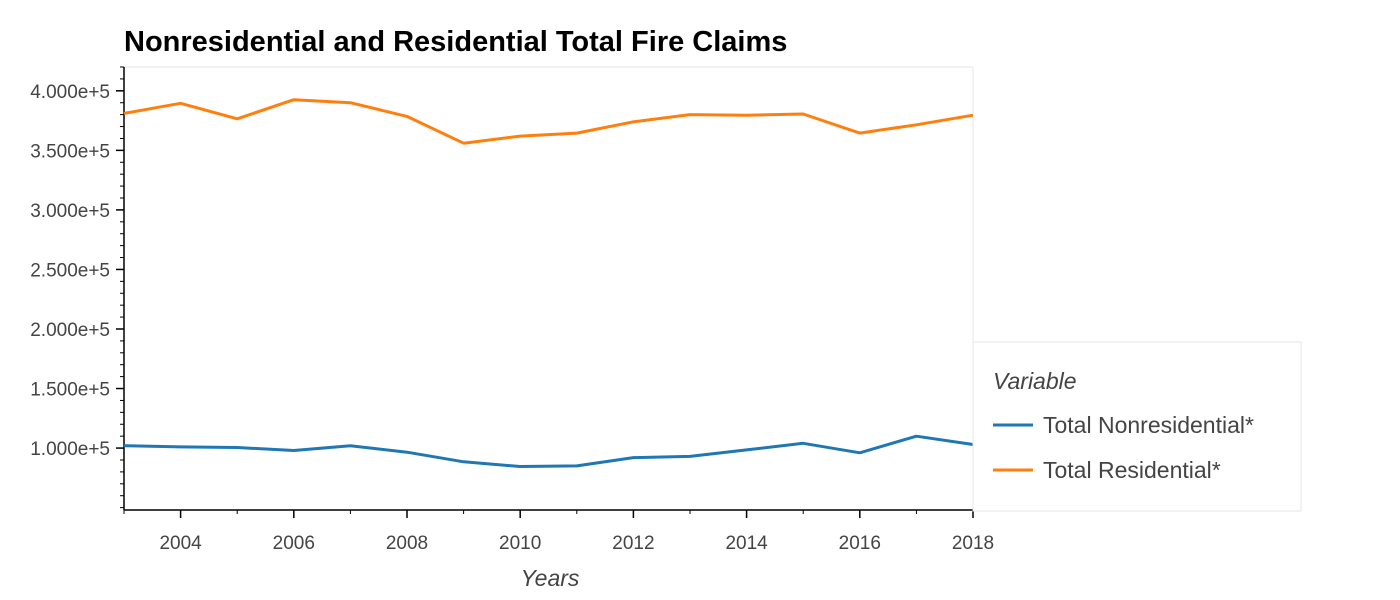 The height and width of the screenshot is (600, 1400). Describe the element at coordinates (633, 543) in the screenshot. I see `x-tick-label: 2012` at that location.